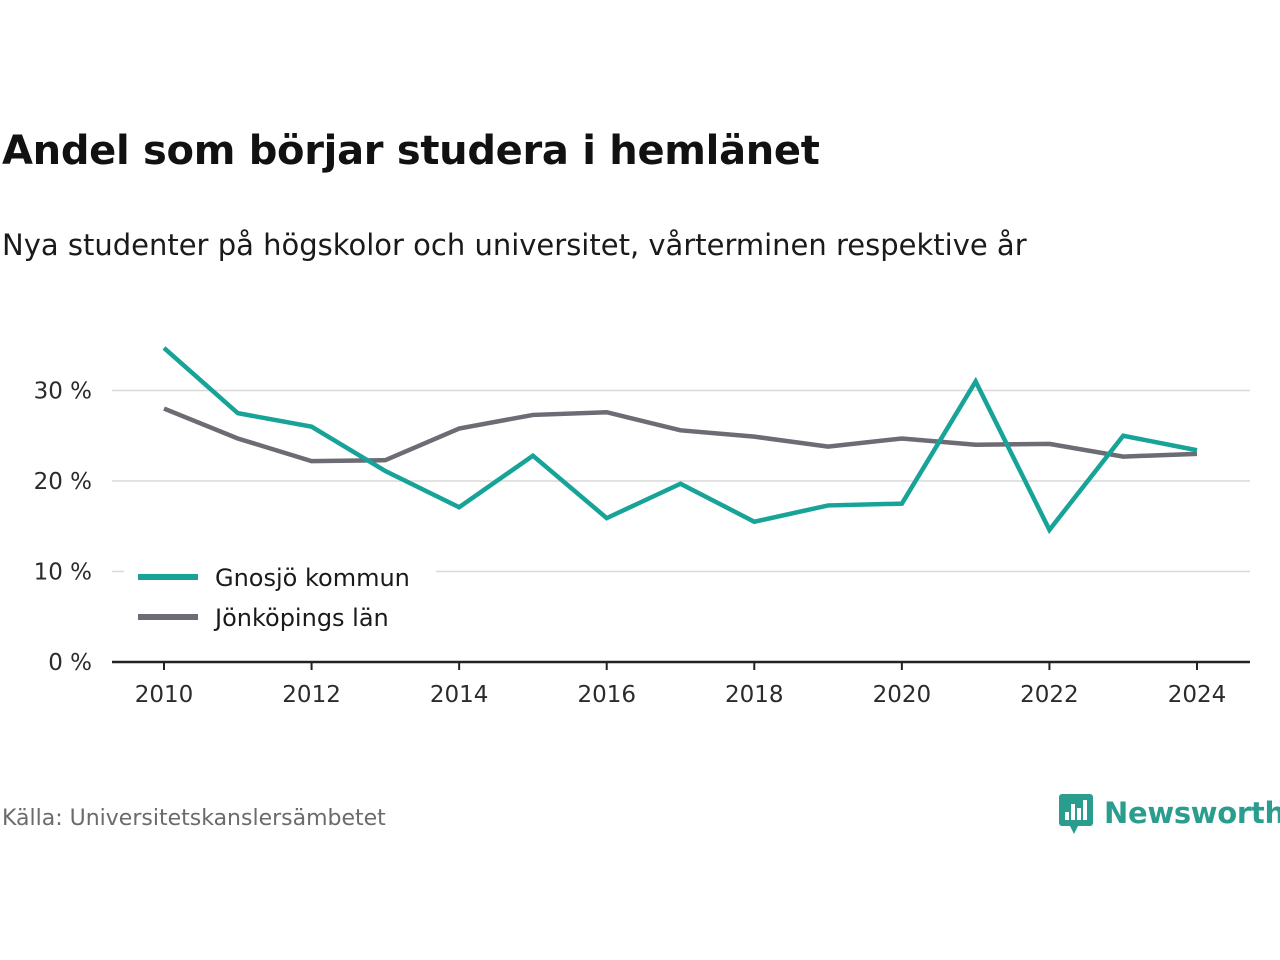 The image size is (1280, 960). Describe the element at coordinates (902, 695) in the screenshot. I see `x-tick-label: 2020` at that location.